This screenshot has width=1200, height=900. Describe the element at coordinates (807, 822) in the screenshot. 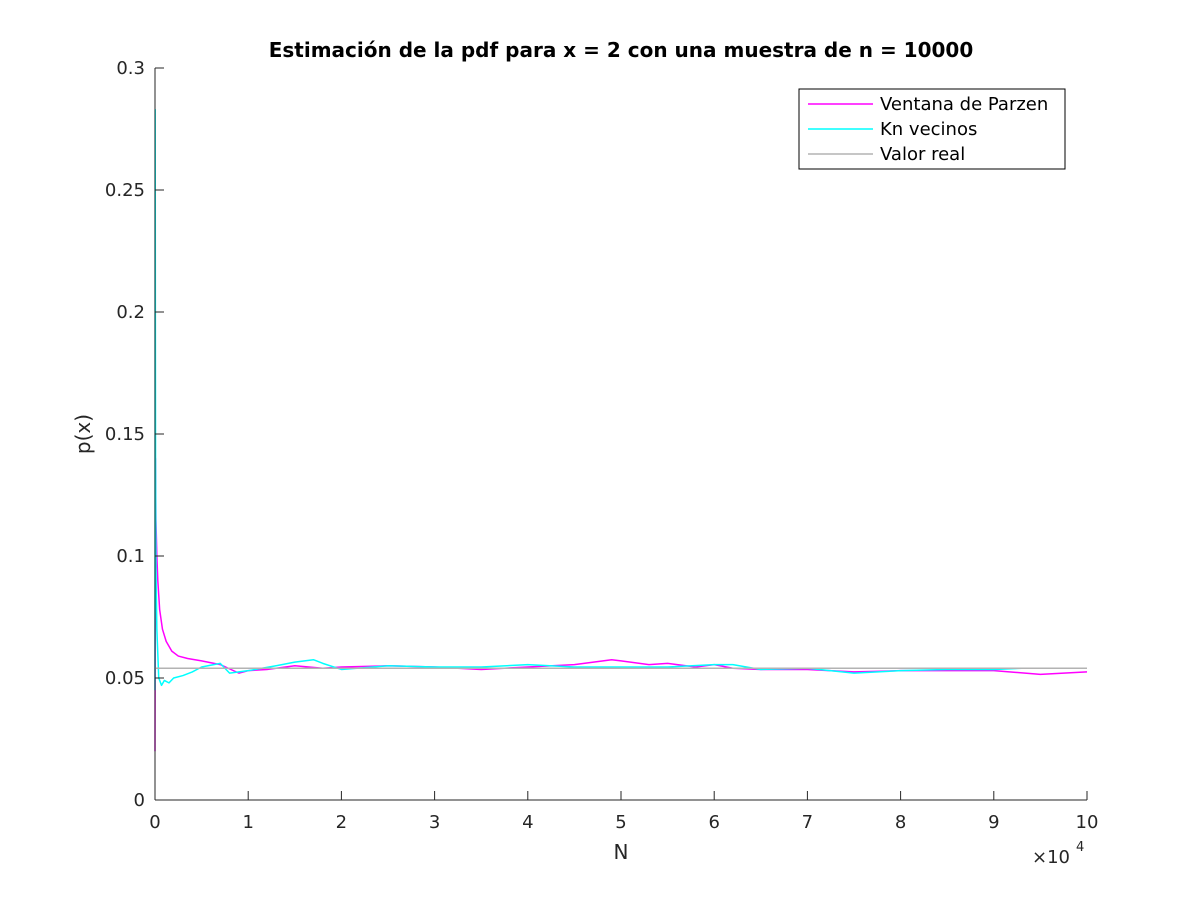

I see `x-tick-label: 7` at that location.